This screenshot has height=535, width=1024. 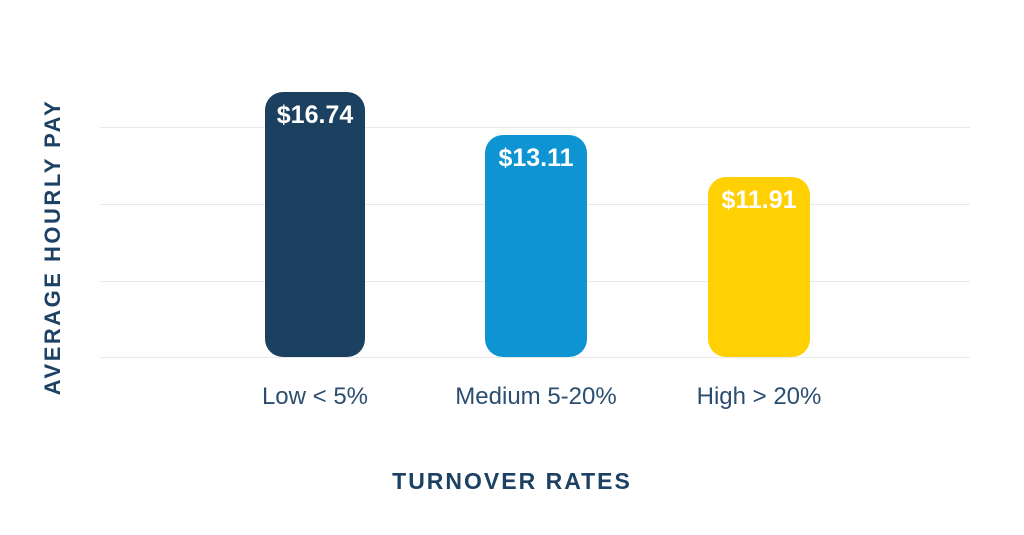 I want to click on bar-value-label: $13.11, so click(x=536, y=158).